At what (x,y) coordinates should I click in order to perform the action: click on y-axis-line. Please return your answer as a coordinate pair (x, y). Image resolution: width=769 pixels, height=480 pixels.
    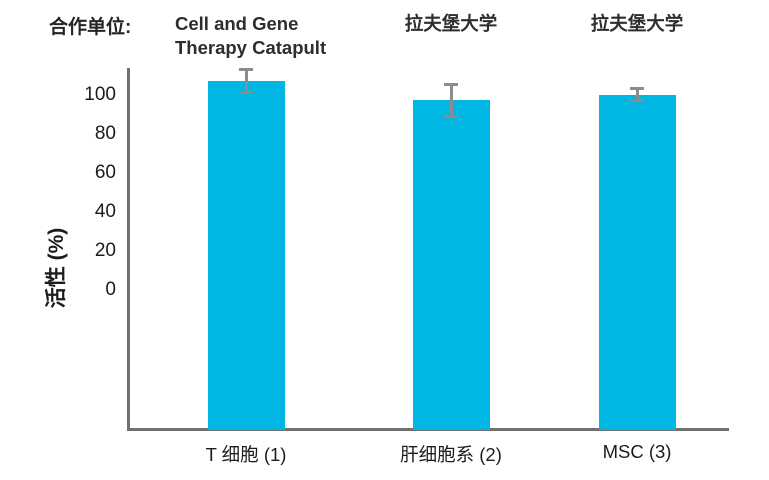
    Looking at the image, I should click on (128, 249).